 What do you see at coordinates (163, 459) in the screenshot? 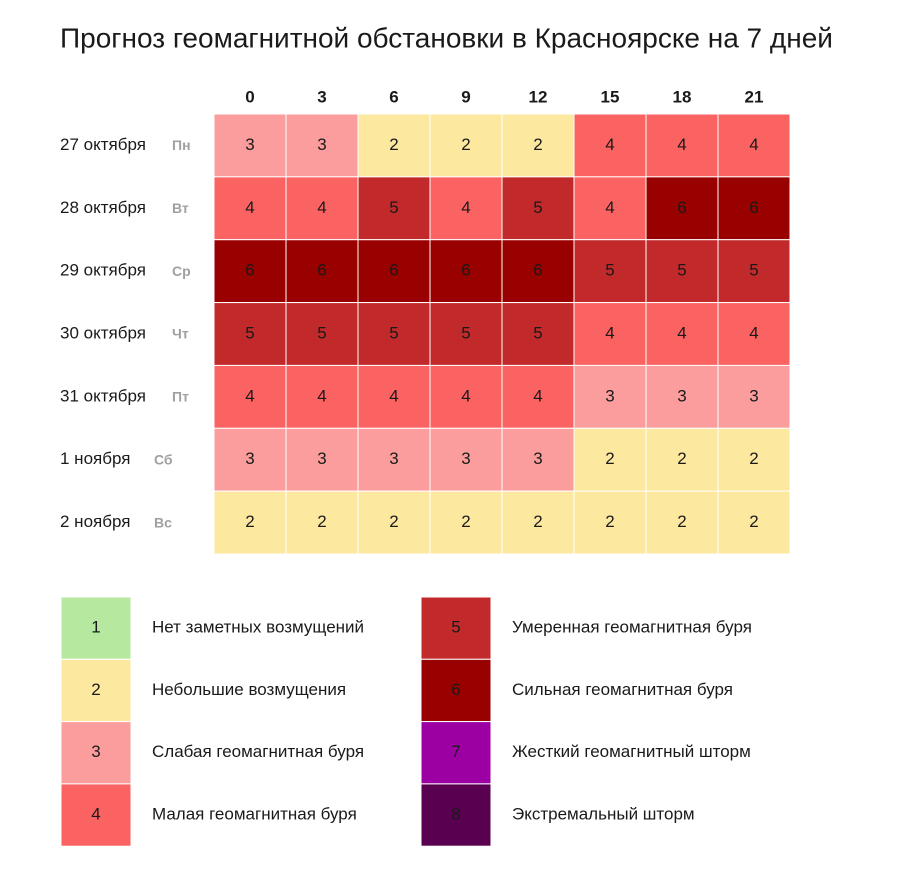
I see `row-day: Сб` at bounding box center [163, 459].